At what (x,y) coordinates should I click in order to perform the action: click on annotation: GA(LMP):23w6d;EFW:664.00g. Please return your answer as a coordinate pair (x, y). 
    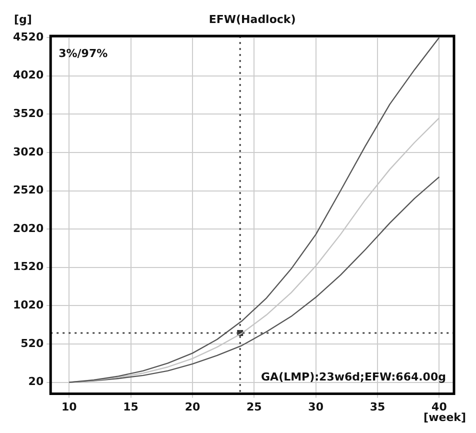
    Looking at the image, I should click on (353, 377).